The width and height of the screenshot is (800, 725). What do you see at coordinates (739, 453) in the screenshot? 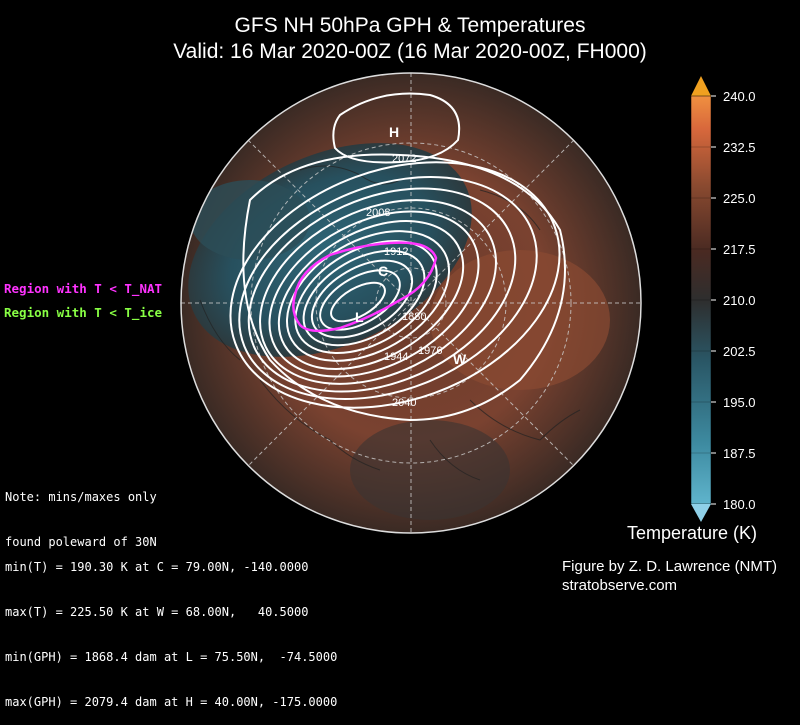
I see `colorbar-tick: 187.5` at bounding box center [739, 453].